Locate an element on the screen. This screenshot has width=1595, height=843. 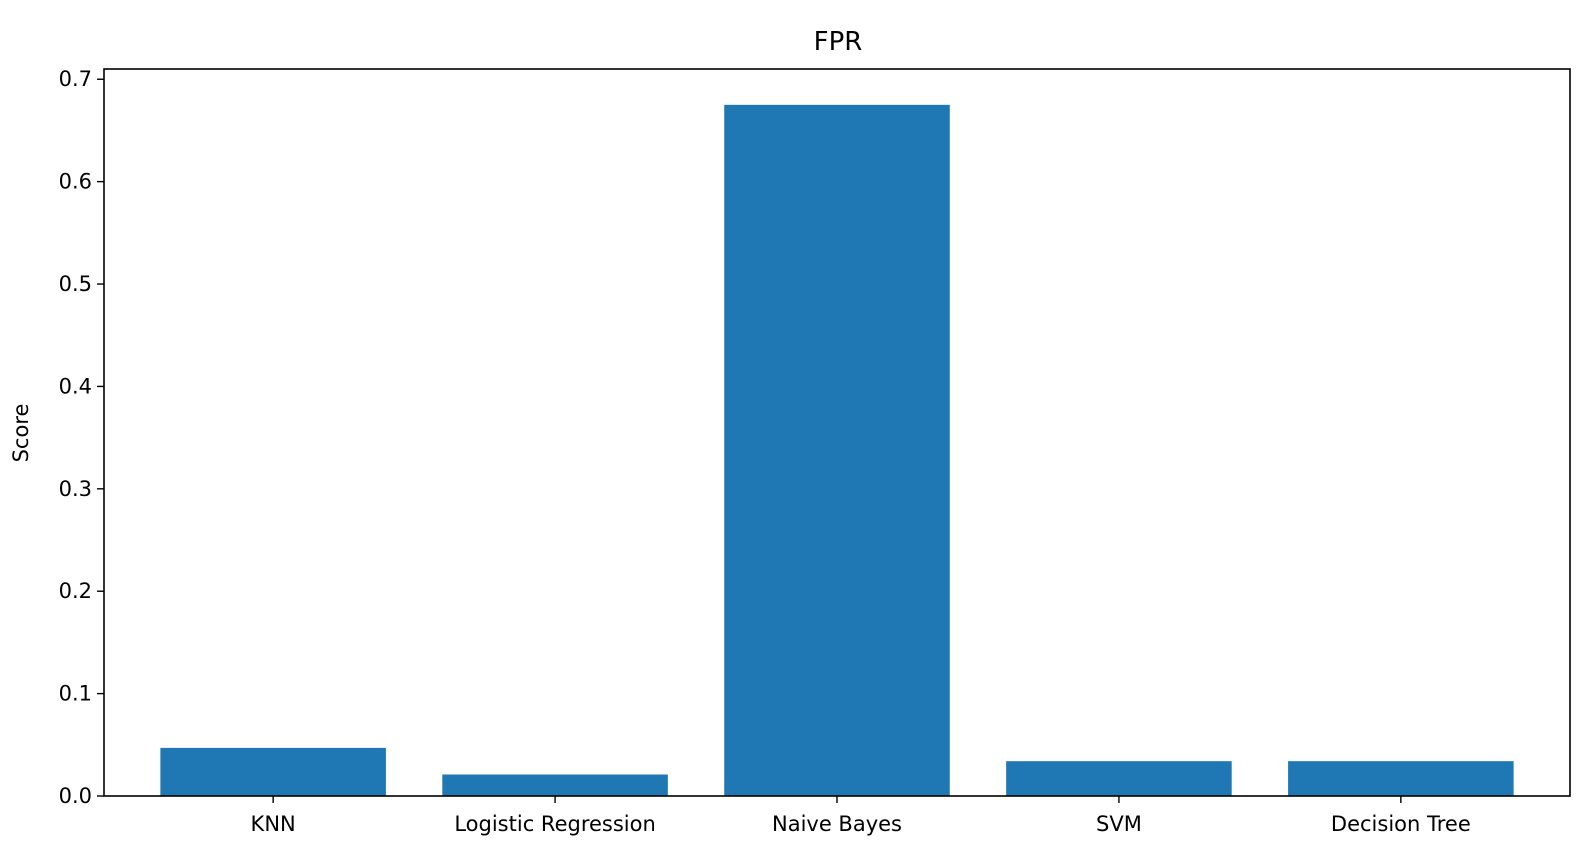
x-tick-label: KNN is located at coordinates (273, 824).